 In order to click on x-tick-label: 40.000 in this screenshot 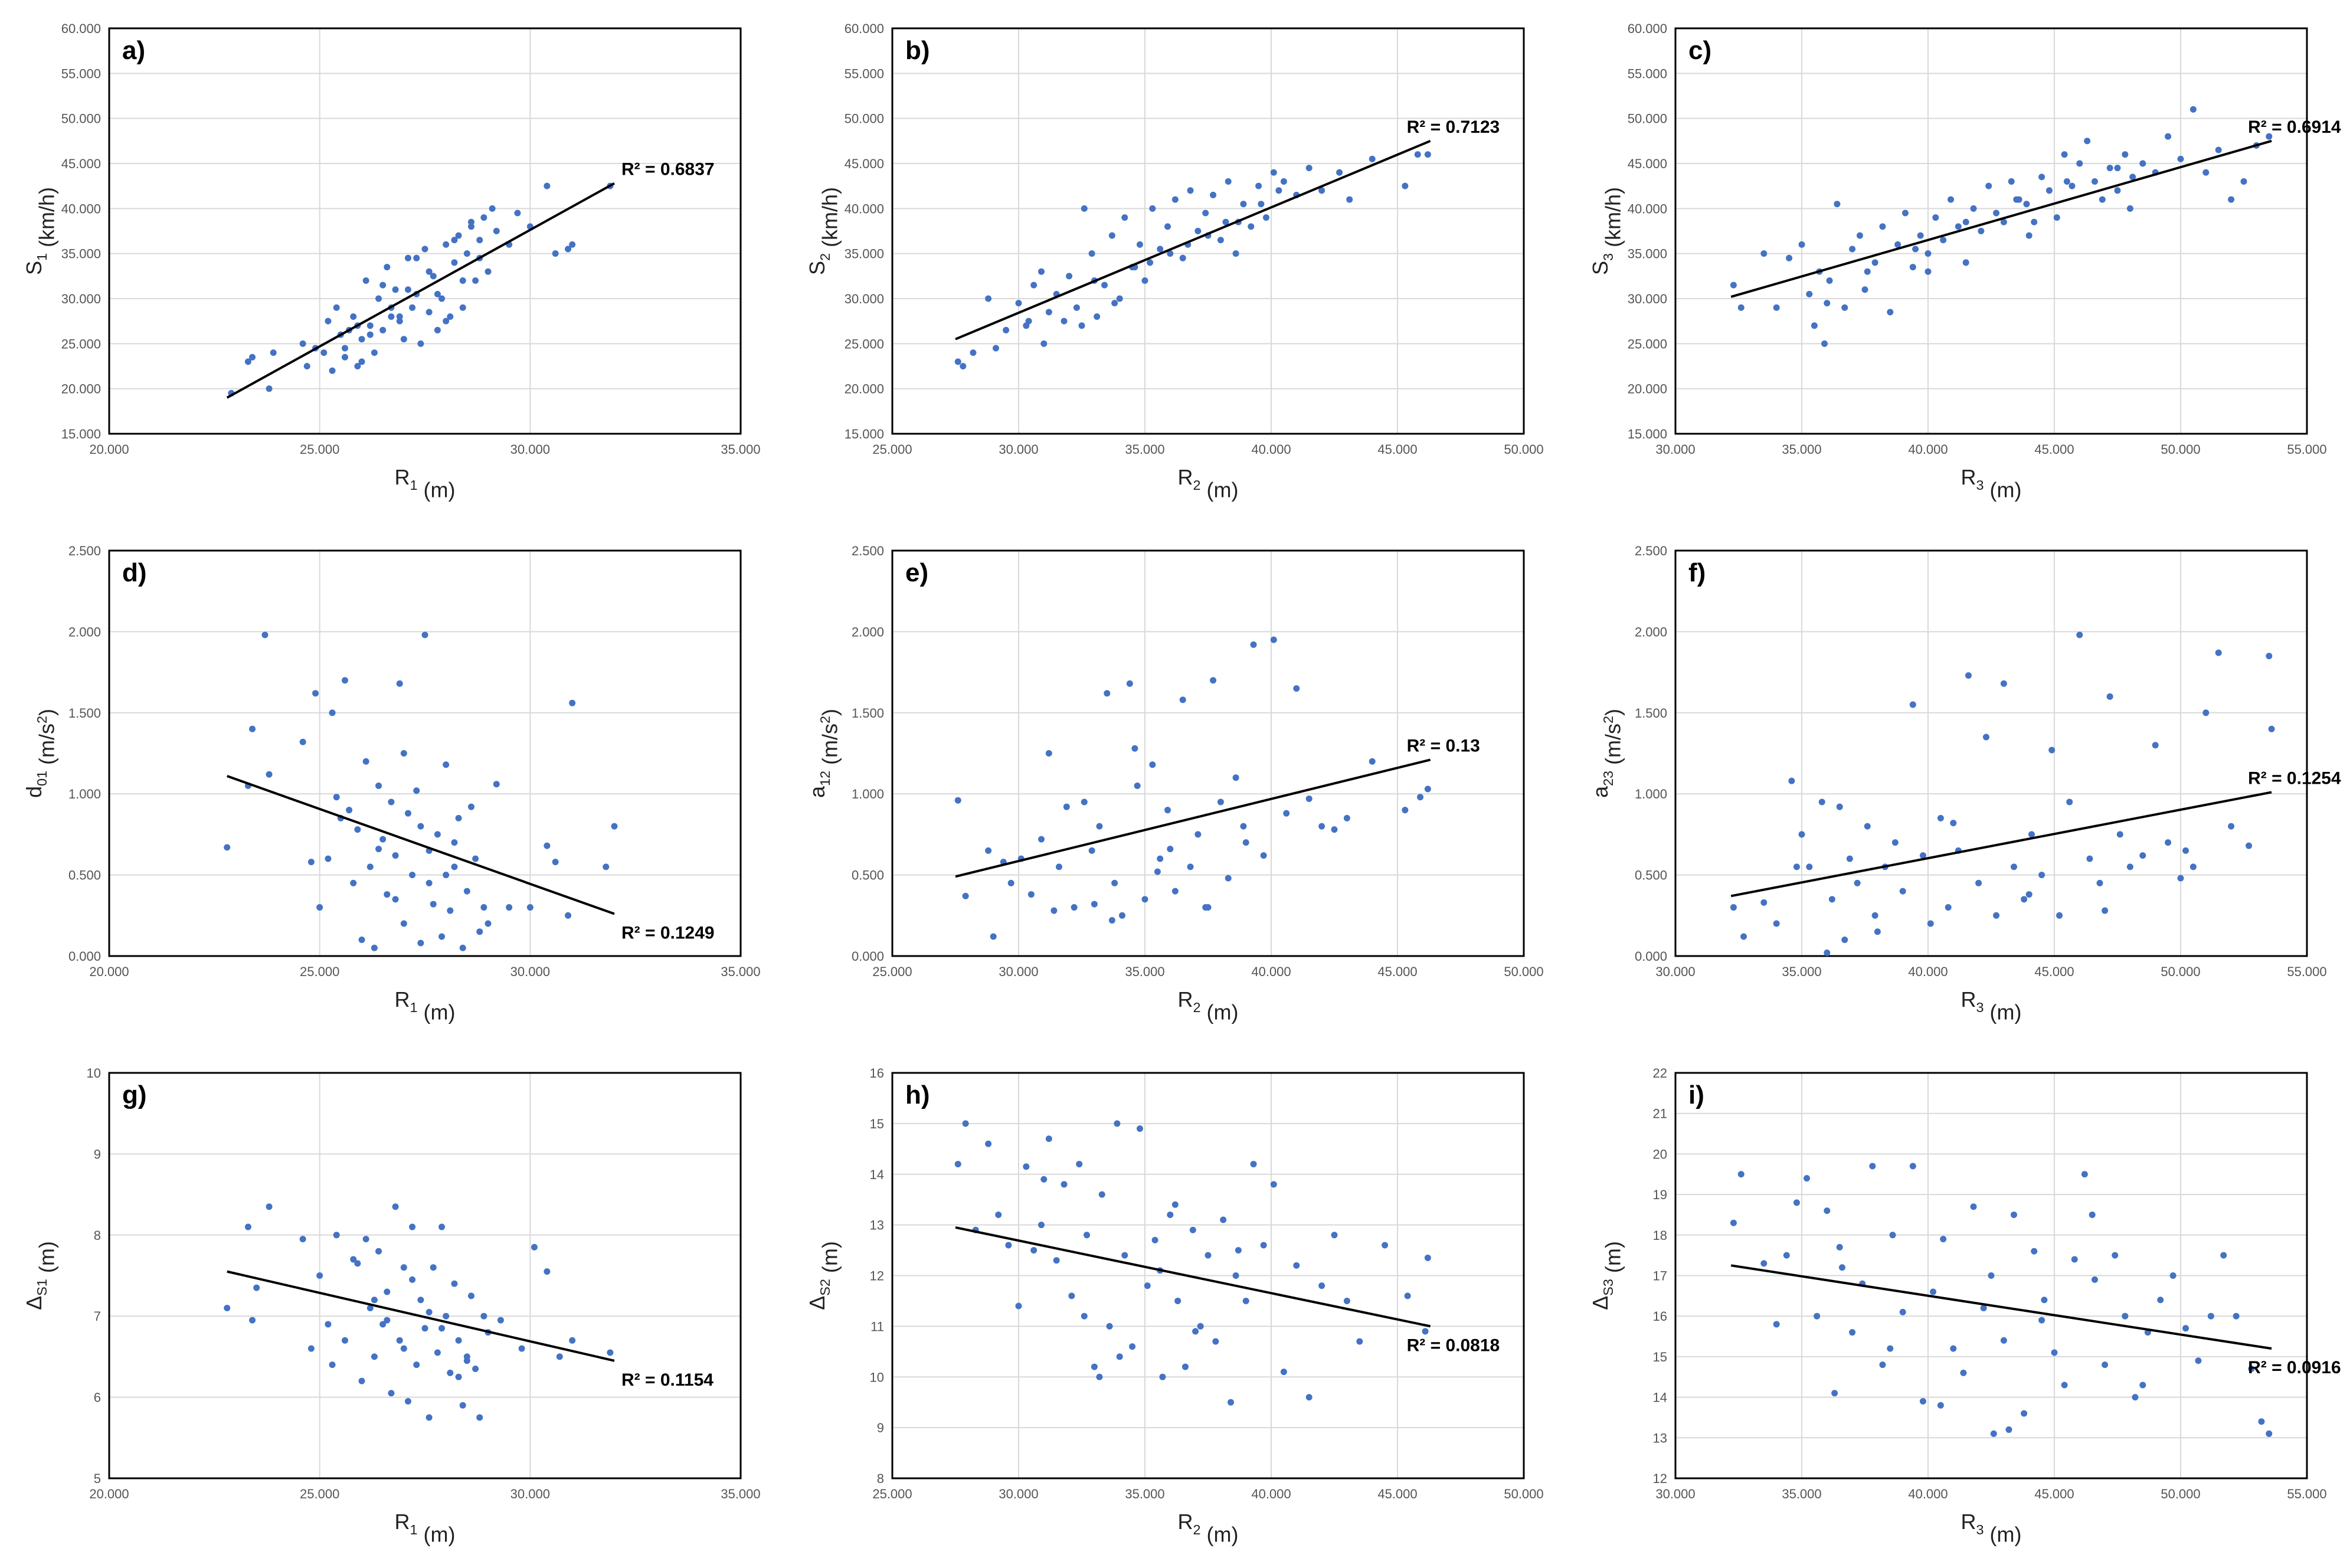, I will do `click(1928, 971)`.